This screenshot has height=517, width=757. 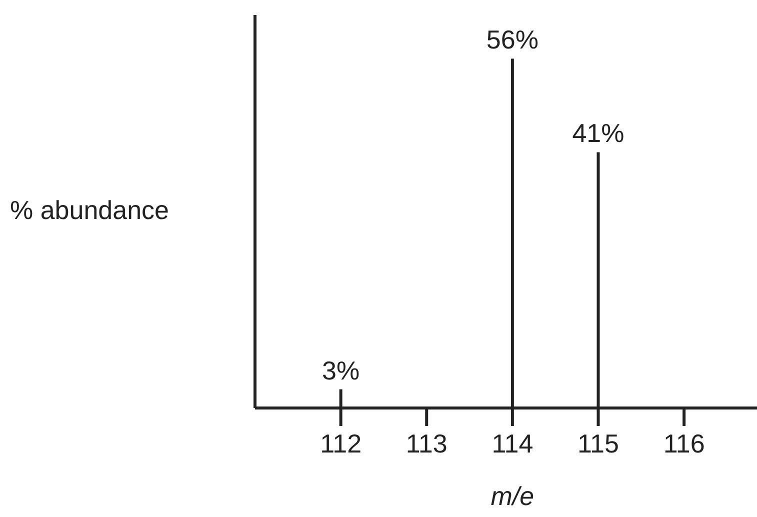 I want to click on x-tick-label: 115, so click(x=598, y=443).